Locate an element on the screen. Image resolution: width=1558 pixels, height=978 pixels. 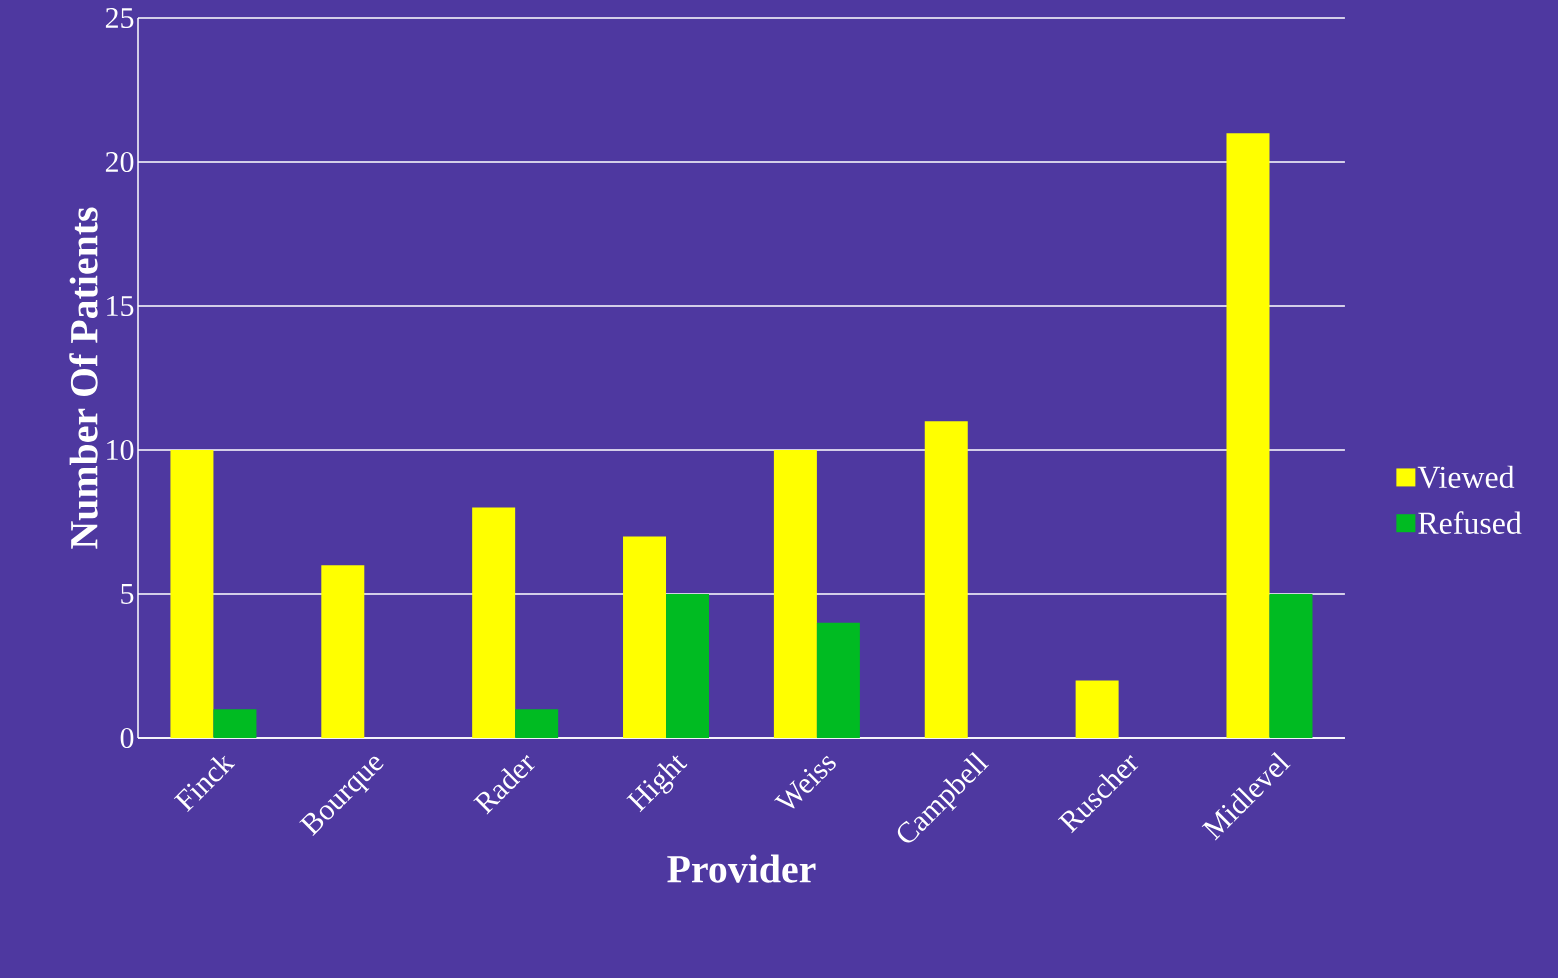
y-tick-label: 20 is located at coordinates (119, 162).